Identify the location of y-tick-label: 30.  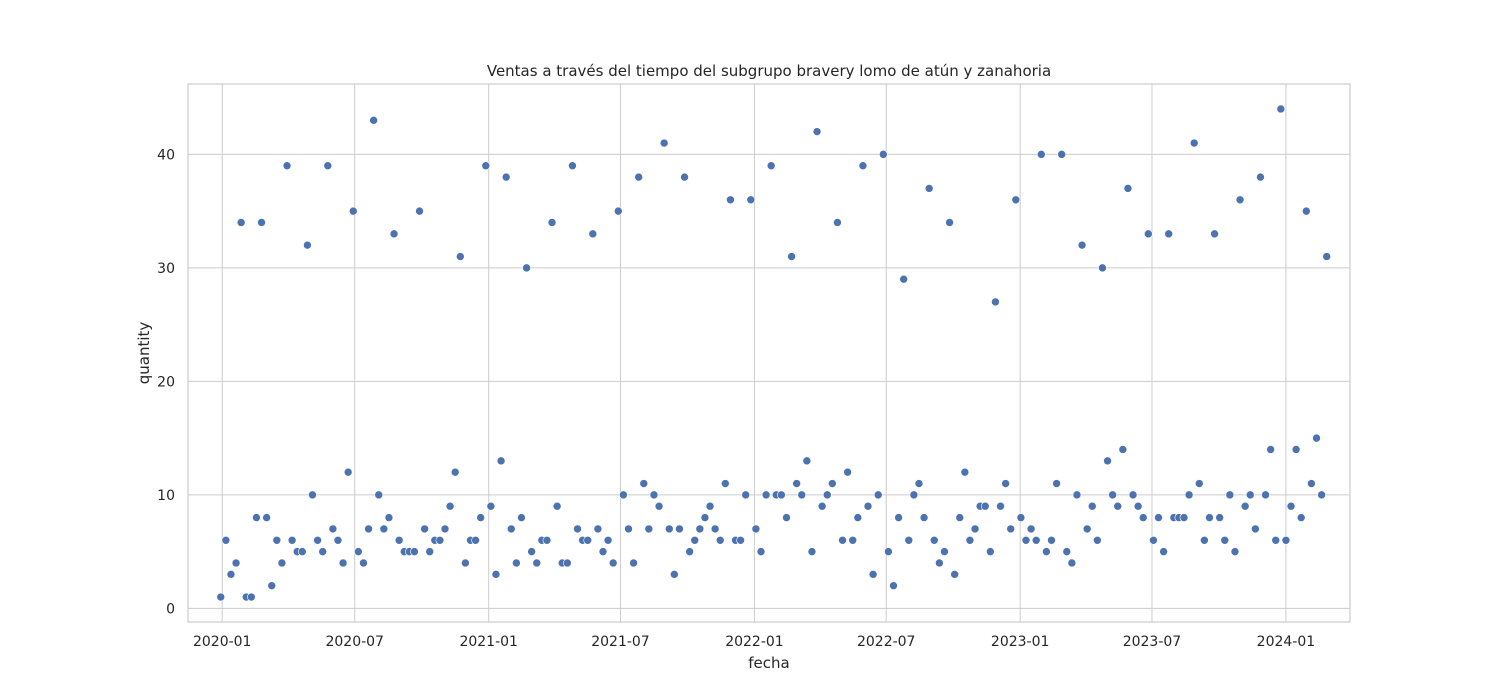
(166, 269).